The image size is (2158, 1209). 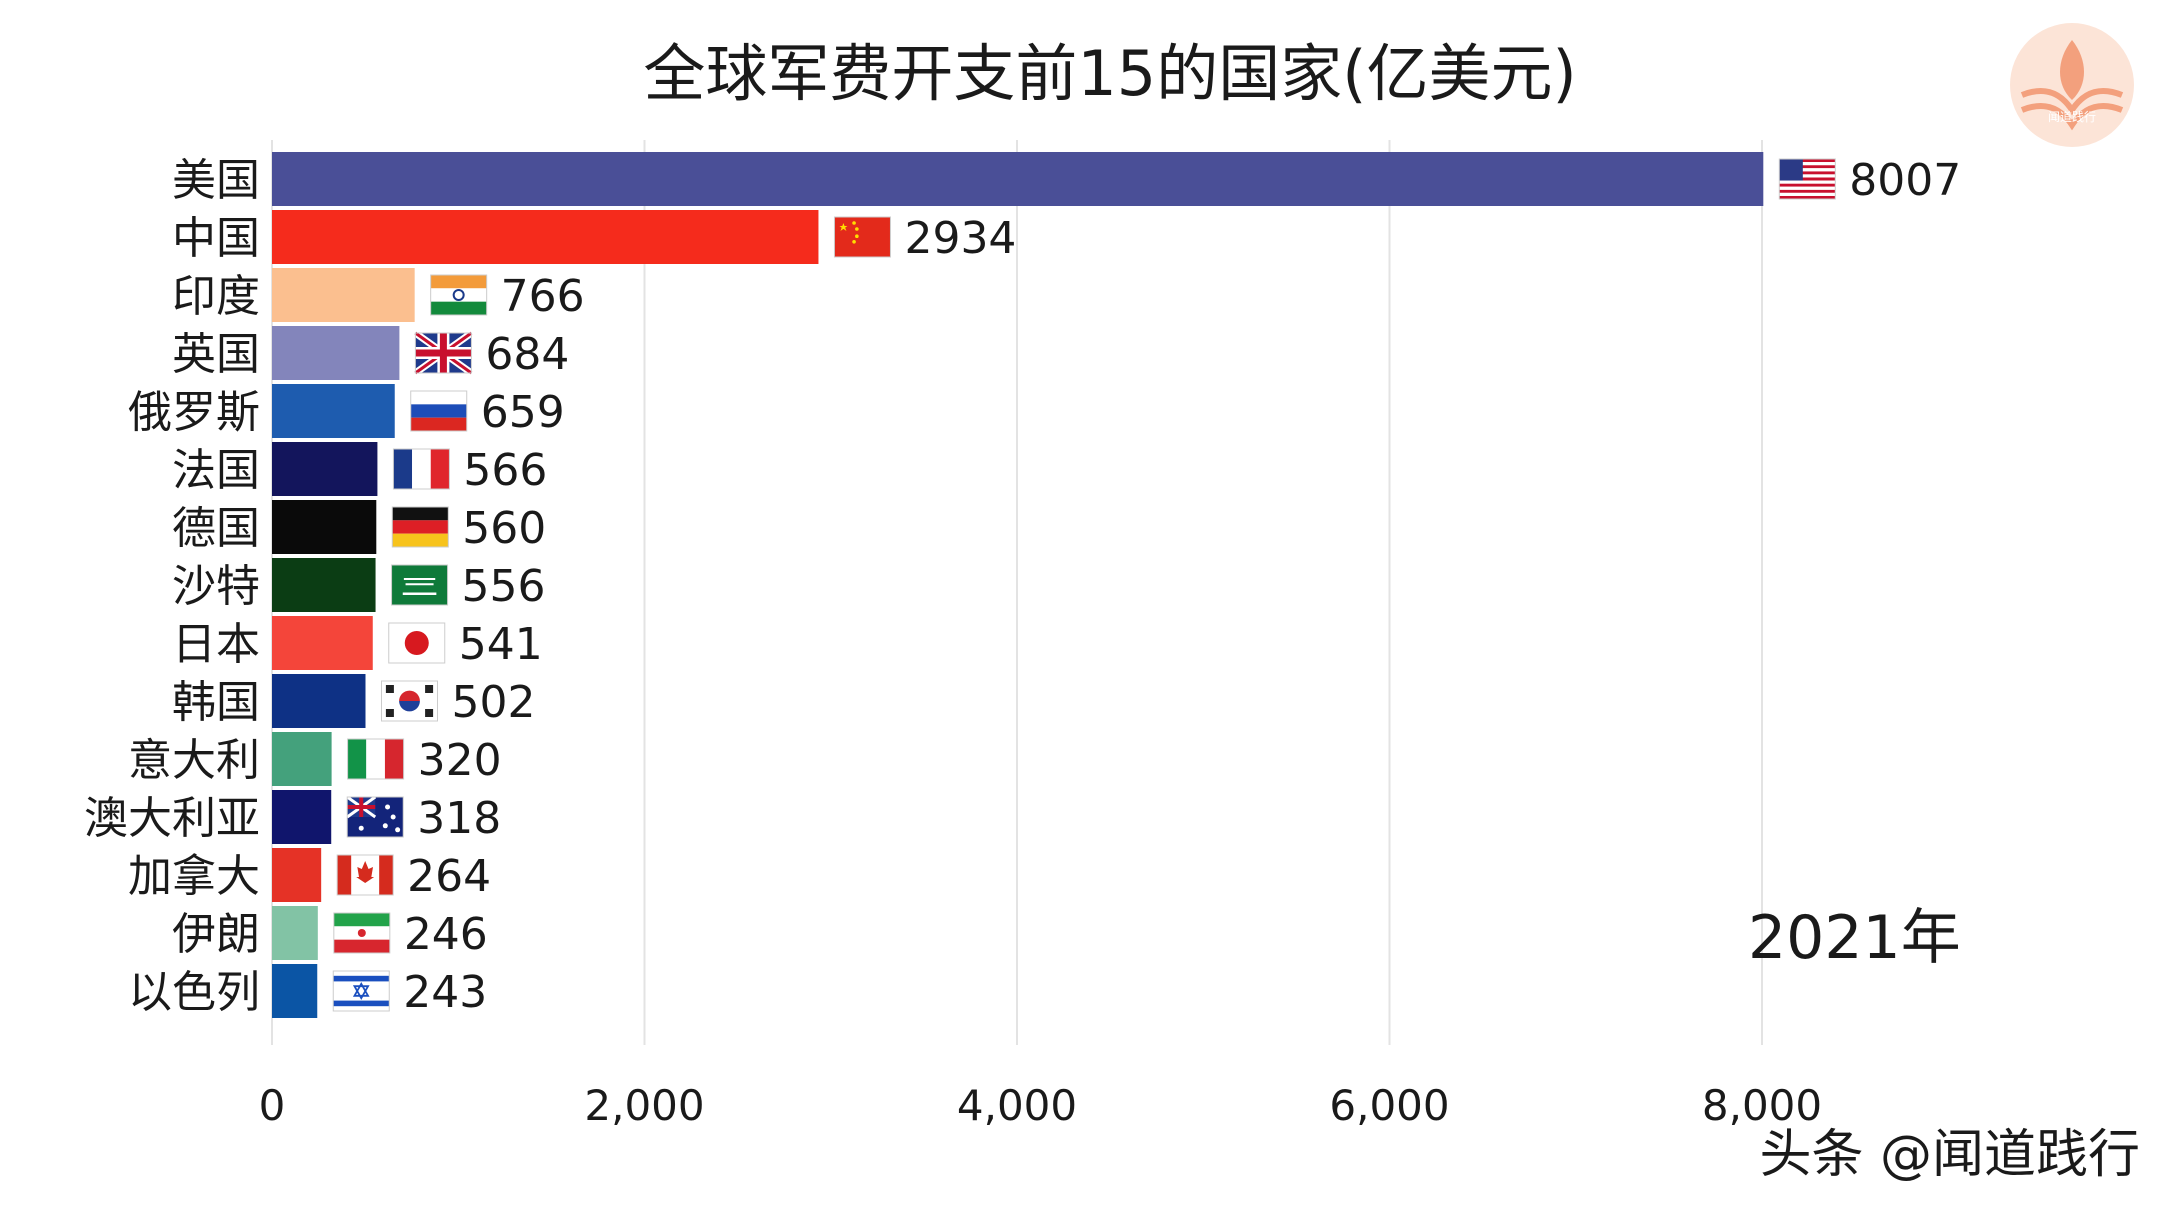 I want to click on it-flag-icon, so click(x=376, y=759).